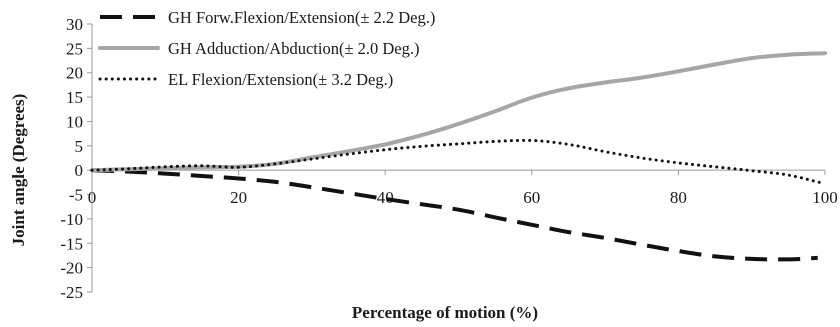  What do you see at coordinates (458, 162) in the screenshot?
I see `series-el-flexion-extension-line` at bounding box center [458, 162].